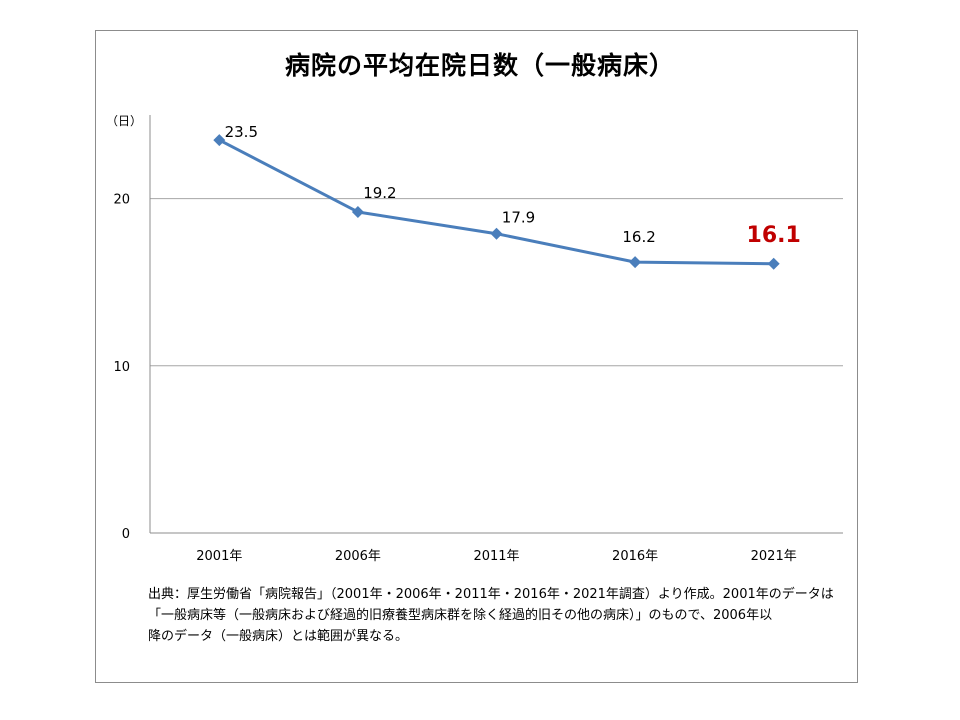  I want to click on data-label: 17.9, so click(518, 218).